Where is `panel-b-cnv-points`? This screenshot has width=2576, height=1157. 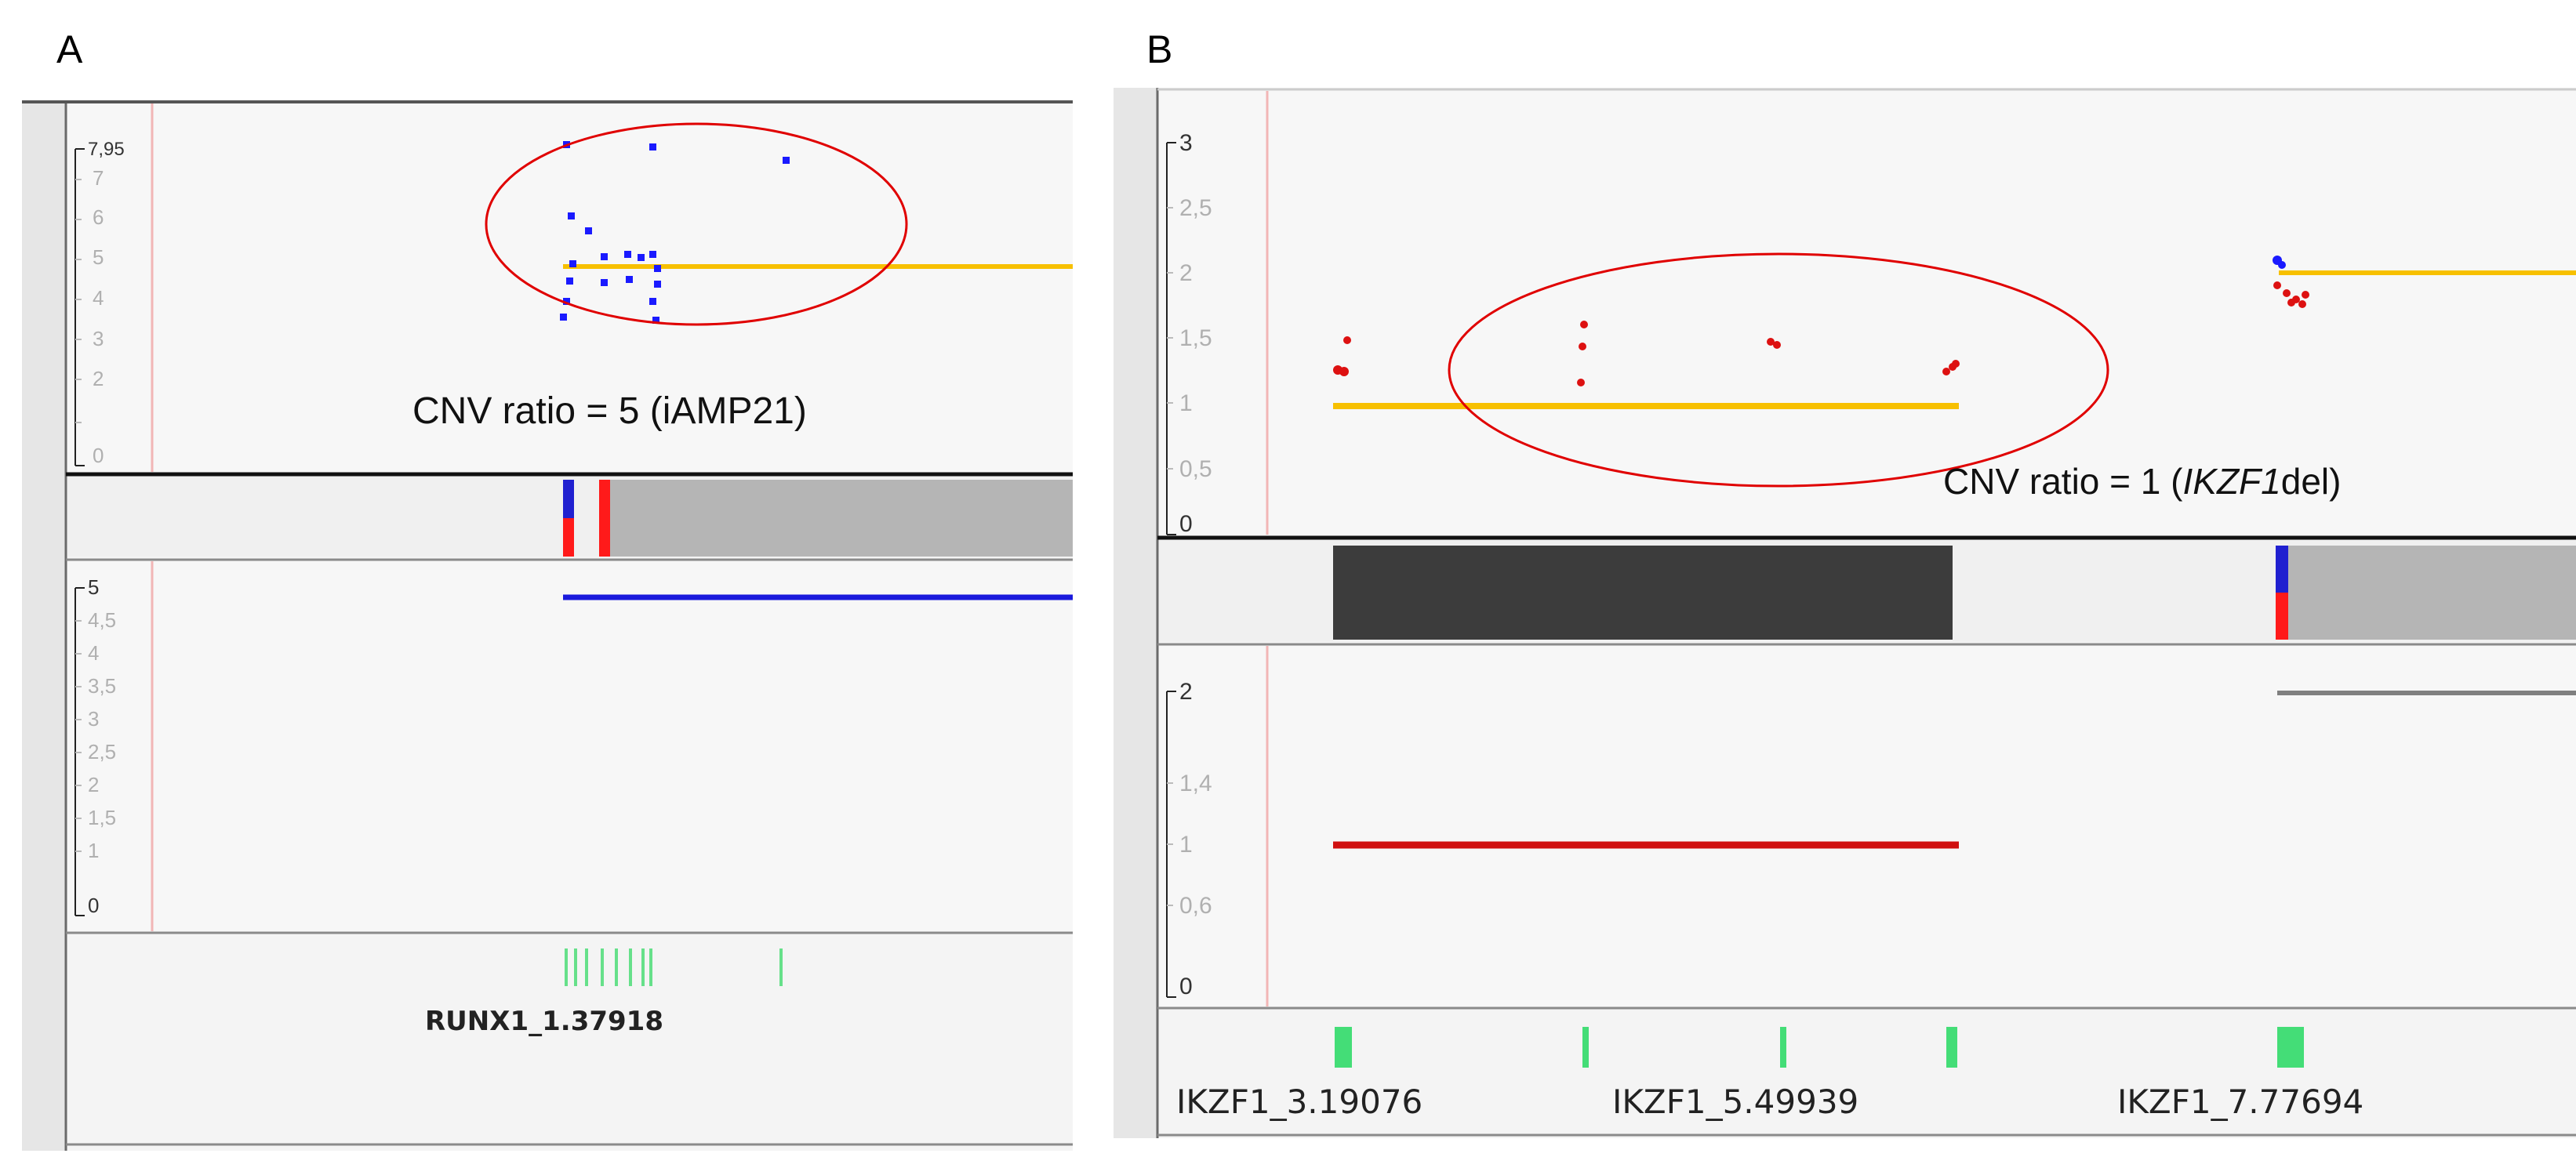
panel-b-cnv-points is located at coordinates (1821, 333).